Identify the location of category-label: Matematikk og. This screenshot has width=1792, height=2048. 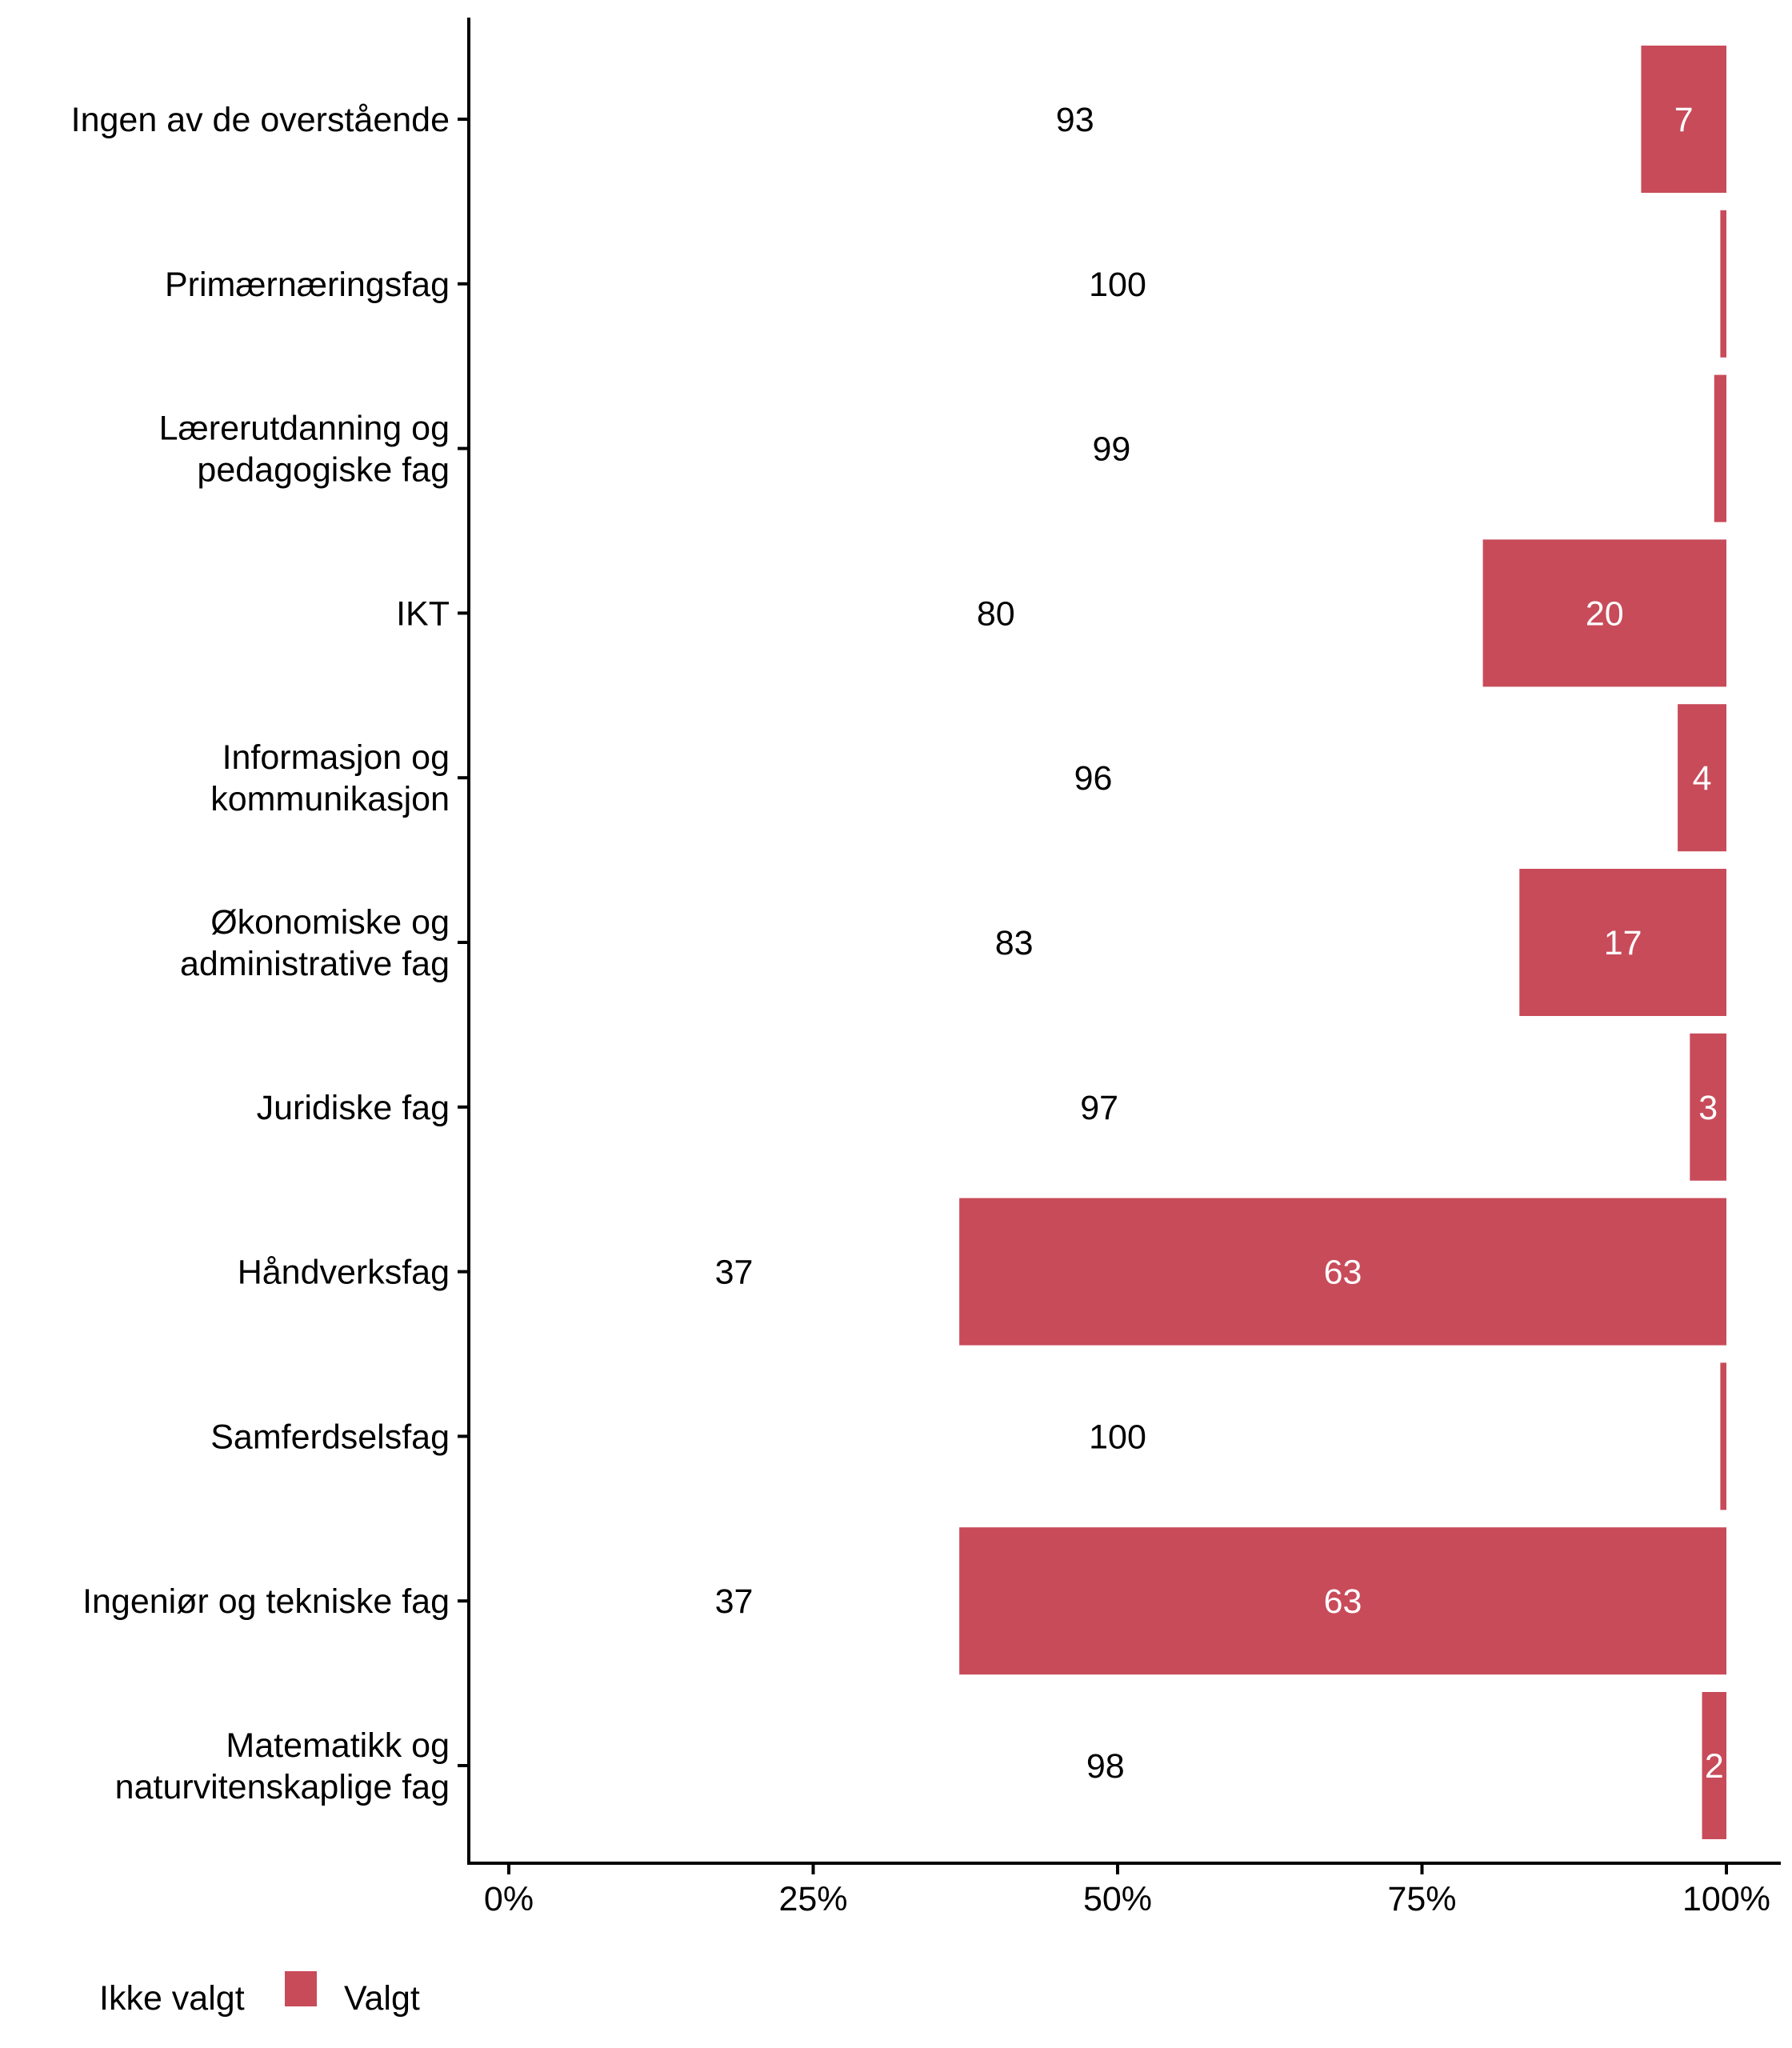
(338, 1745).